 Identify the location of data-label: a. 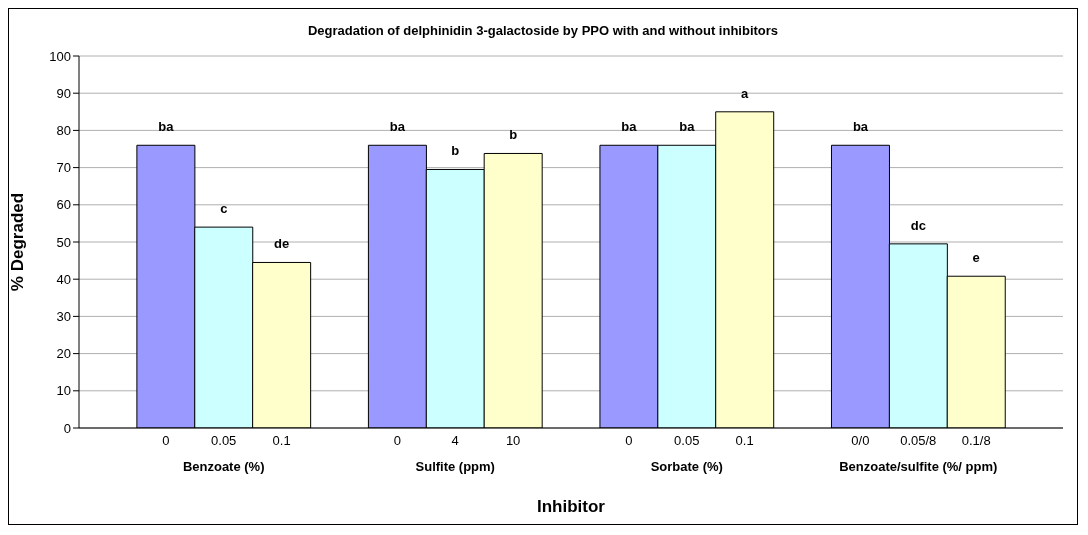
(745, 93).